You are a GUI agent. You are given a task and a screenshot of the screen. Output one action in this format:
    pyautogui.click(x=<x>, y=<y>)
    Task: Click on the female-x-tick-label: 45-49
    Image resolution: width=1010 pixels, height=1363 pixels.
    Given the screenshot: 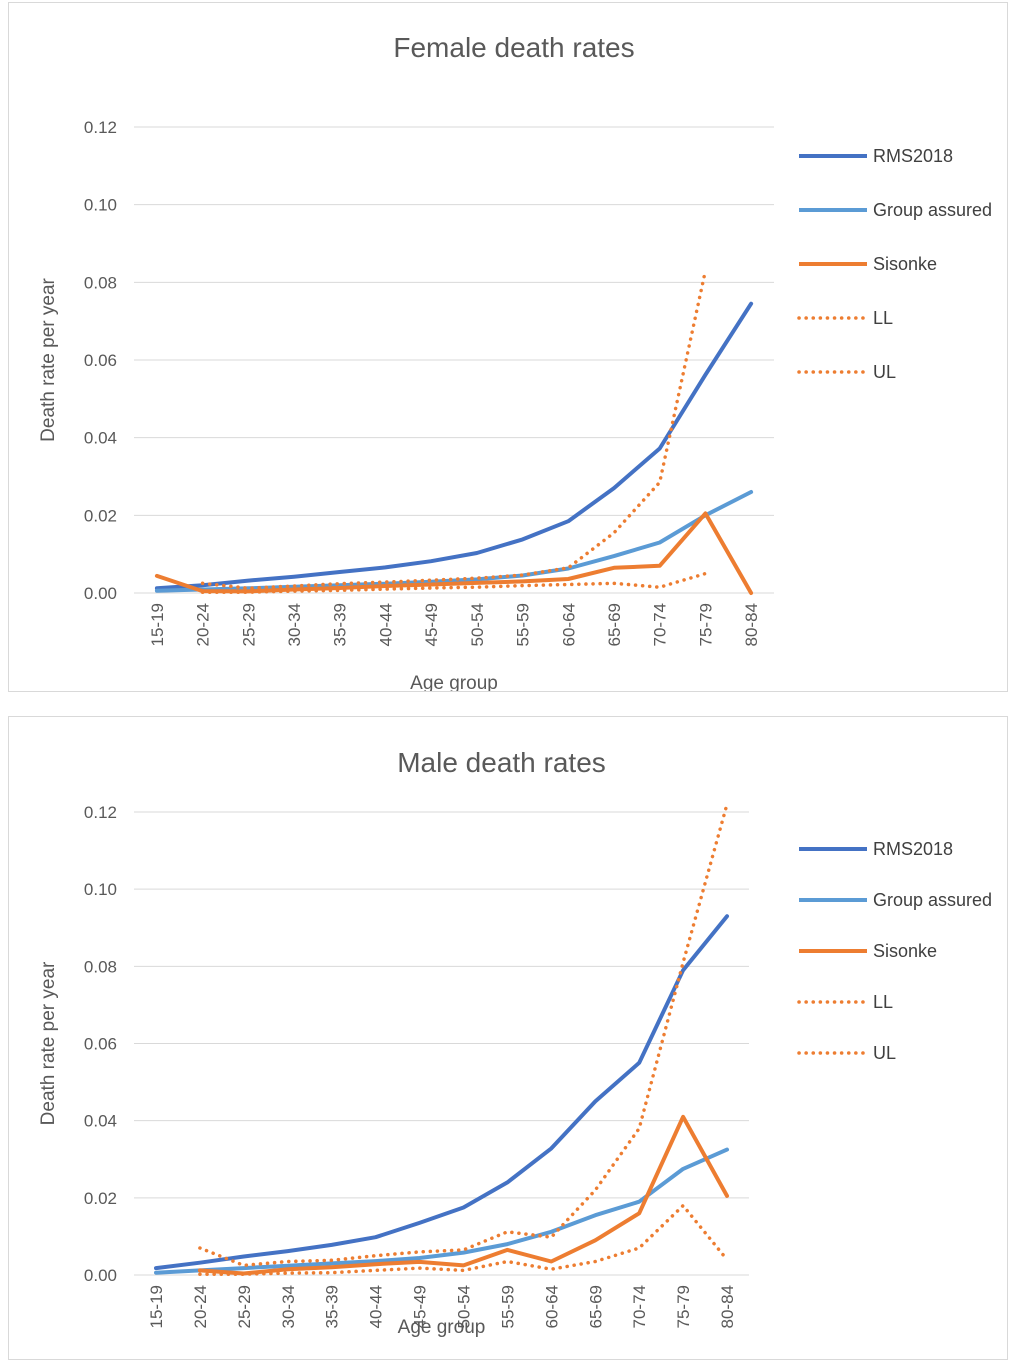 What is the action you would take?
    pyautogui.click(x=431, y=624)
    